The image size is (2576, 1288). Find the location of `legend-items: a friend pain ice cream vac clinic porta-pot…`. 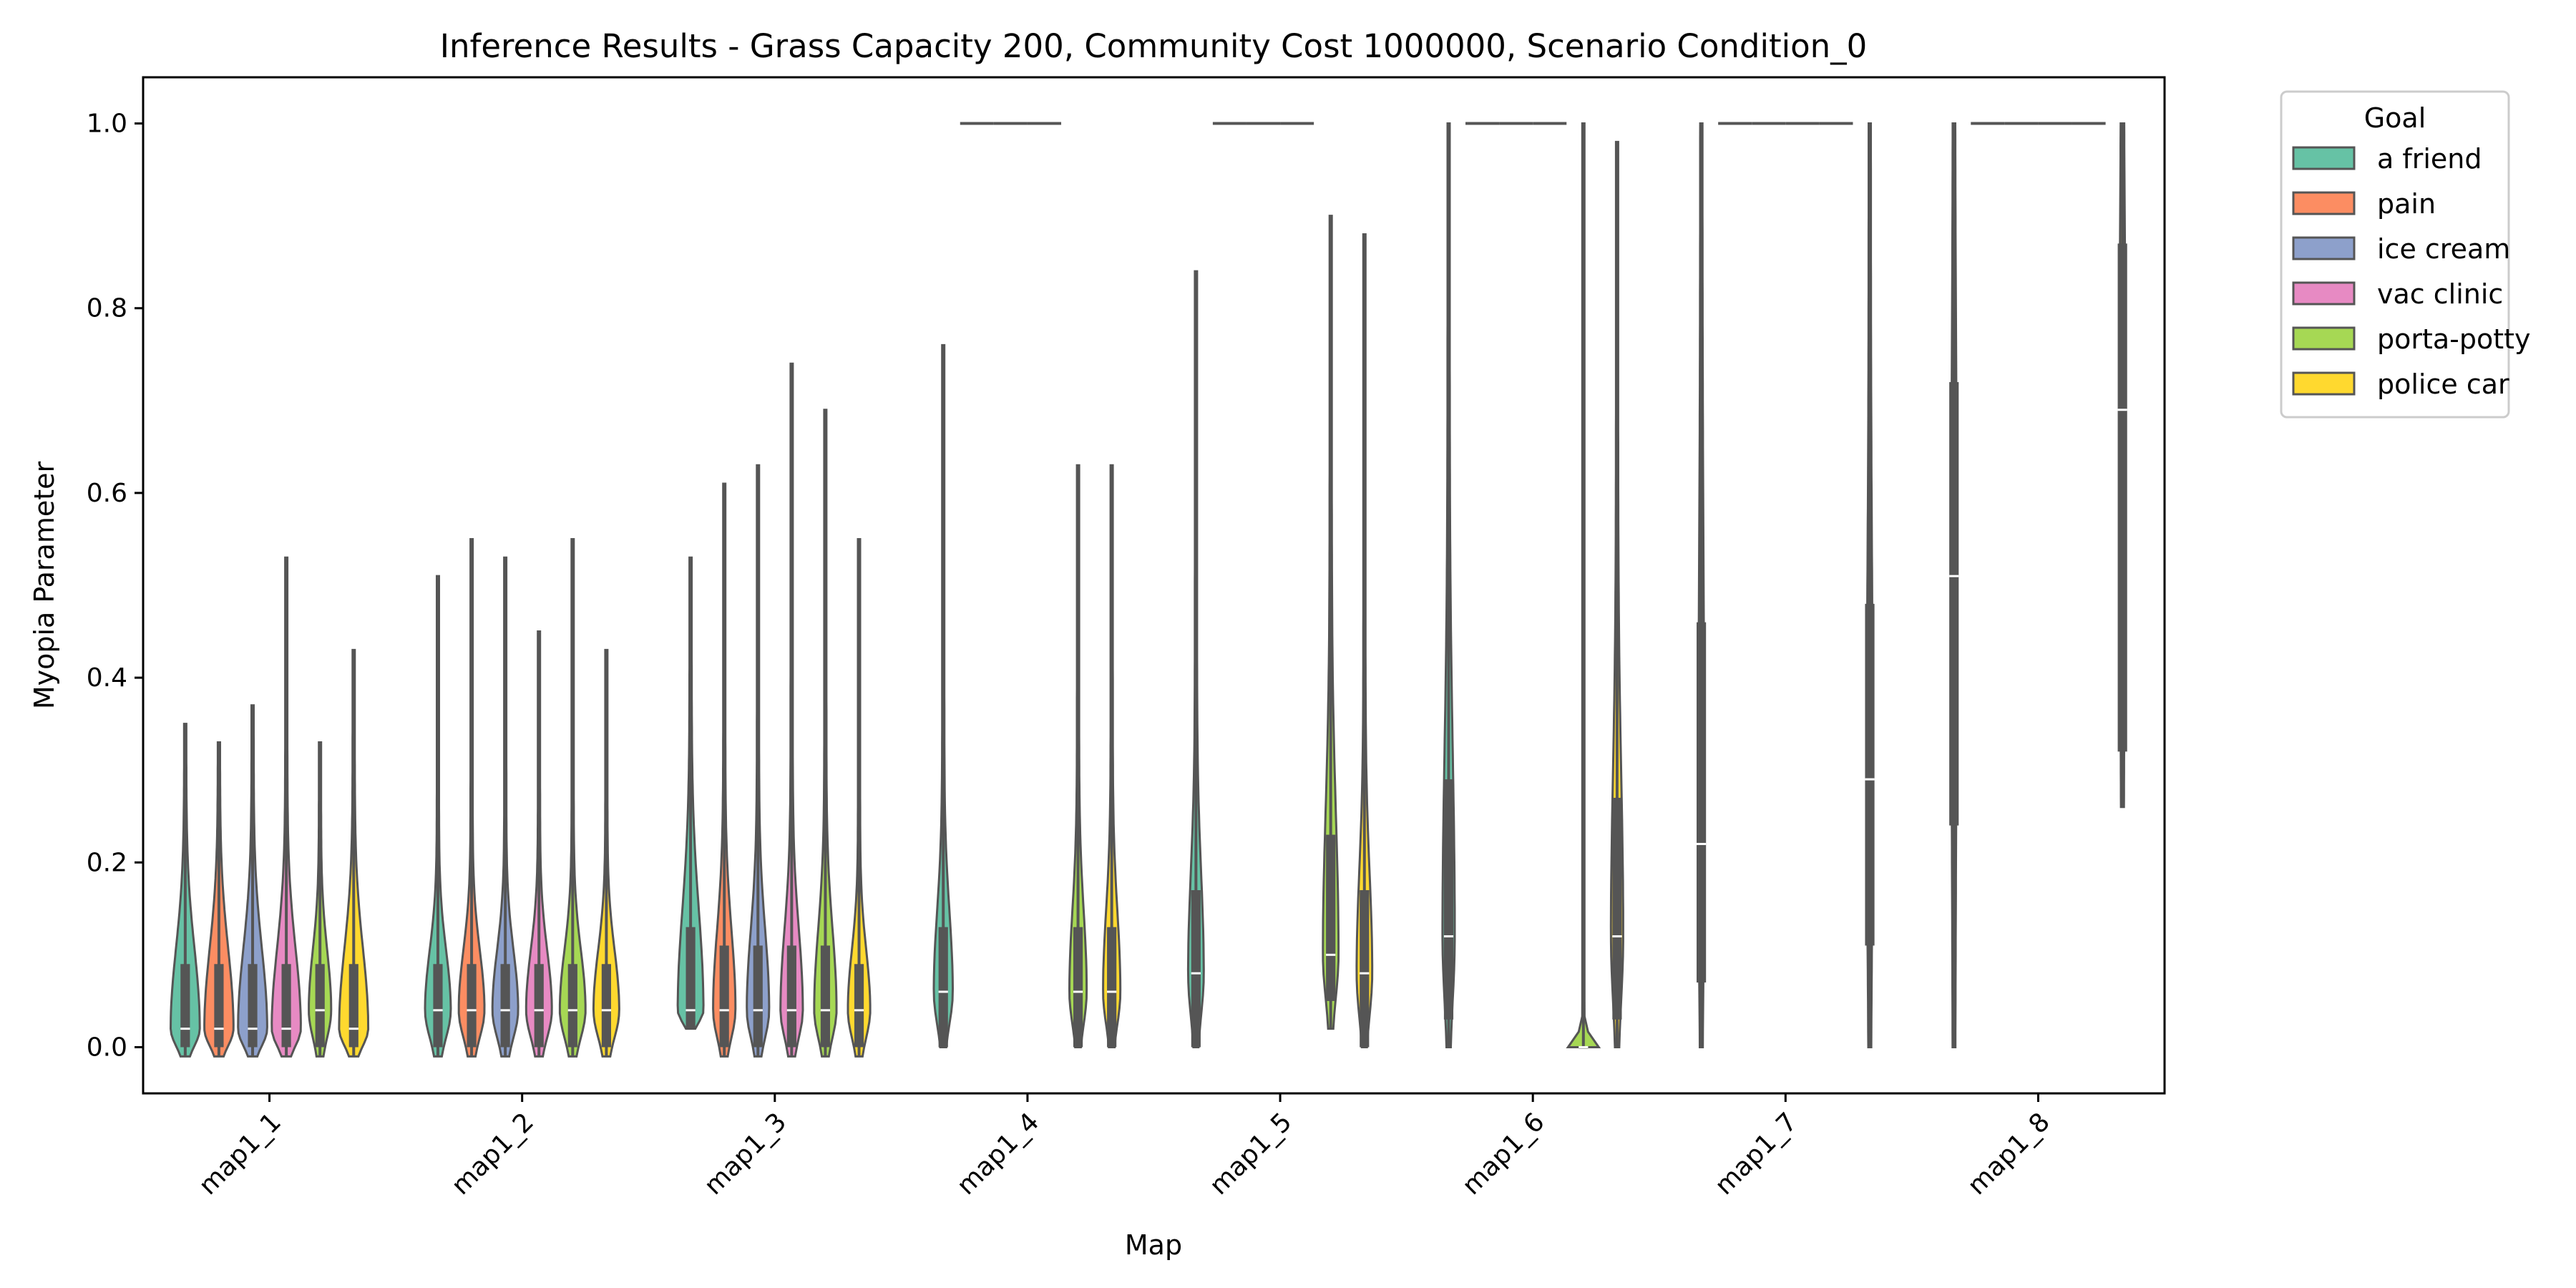

legend-items: a friend pain ice cream vac clinic porta-pot… is located at coordinates (2411, 271).